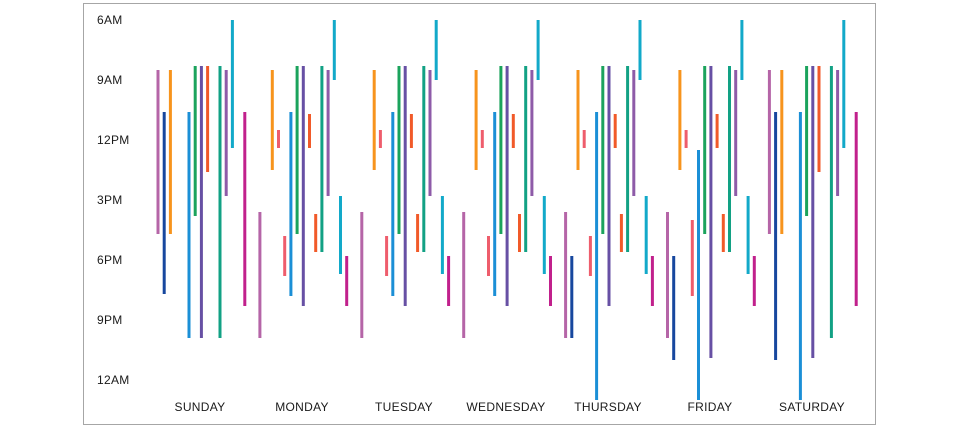 Image resolution: width=960 pixels, height=430 pixels. I want to click on day-label-thursday: THURSDAY, so click(608, 407).